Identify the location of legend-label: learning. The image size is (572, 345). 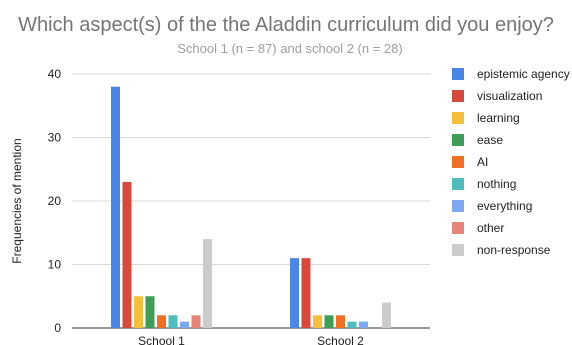
(498, 118).